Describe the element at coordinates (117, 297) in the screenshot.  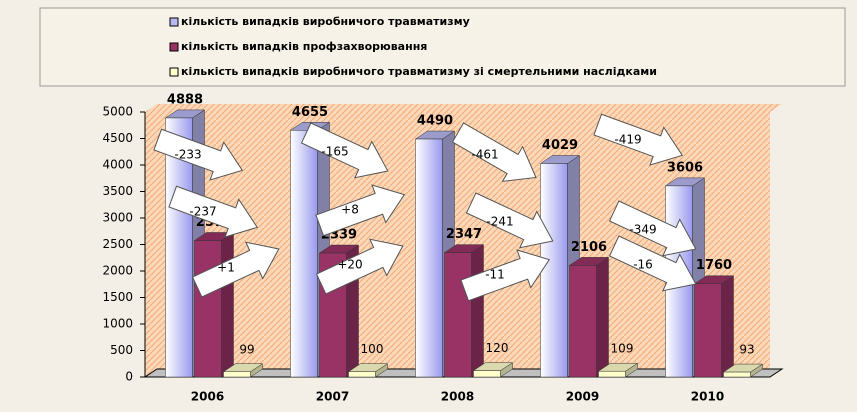
I see `y-tick-label: 1500` at that location.